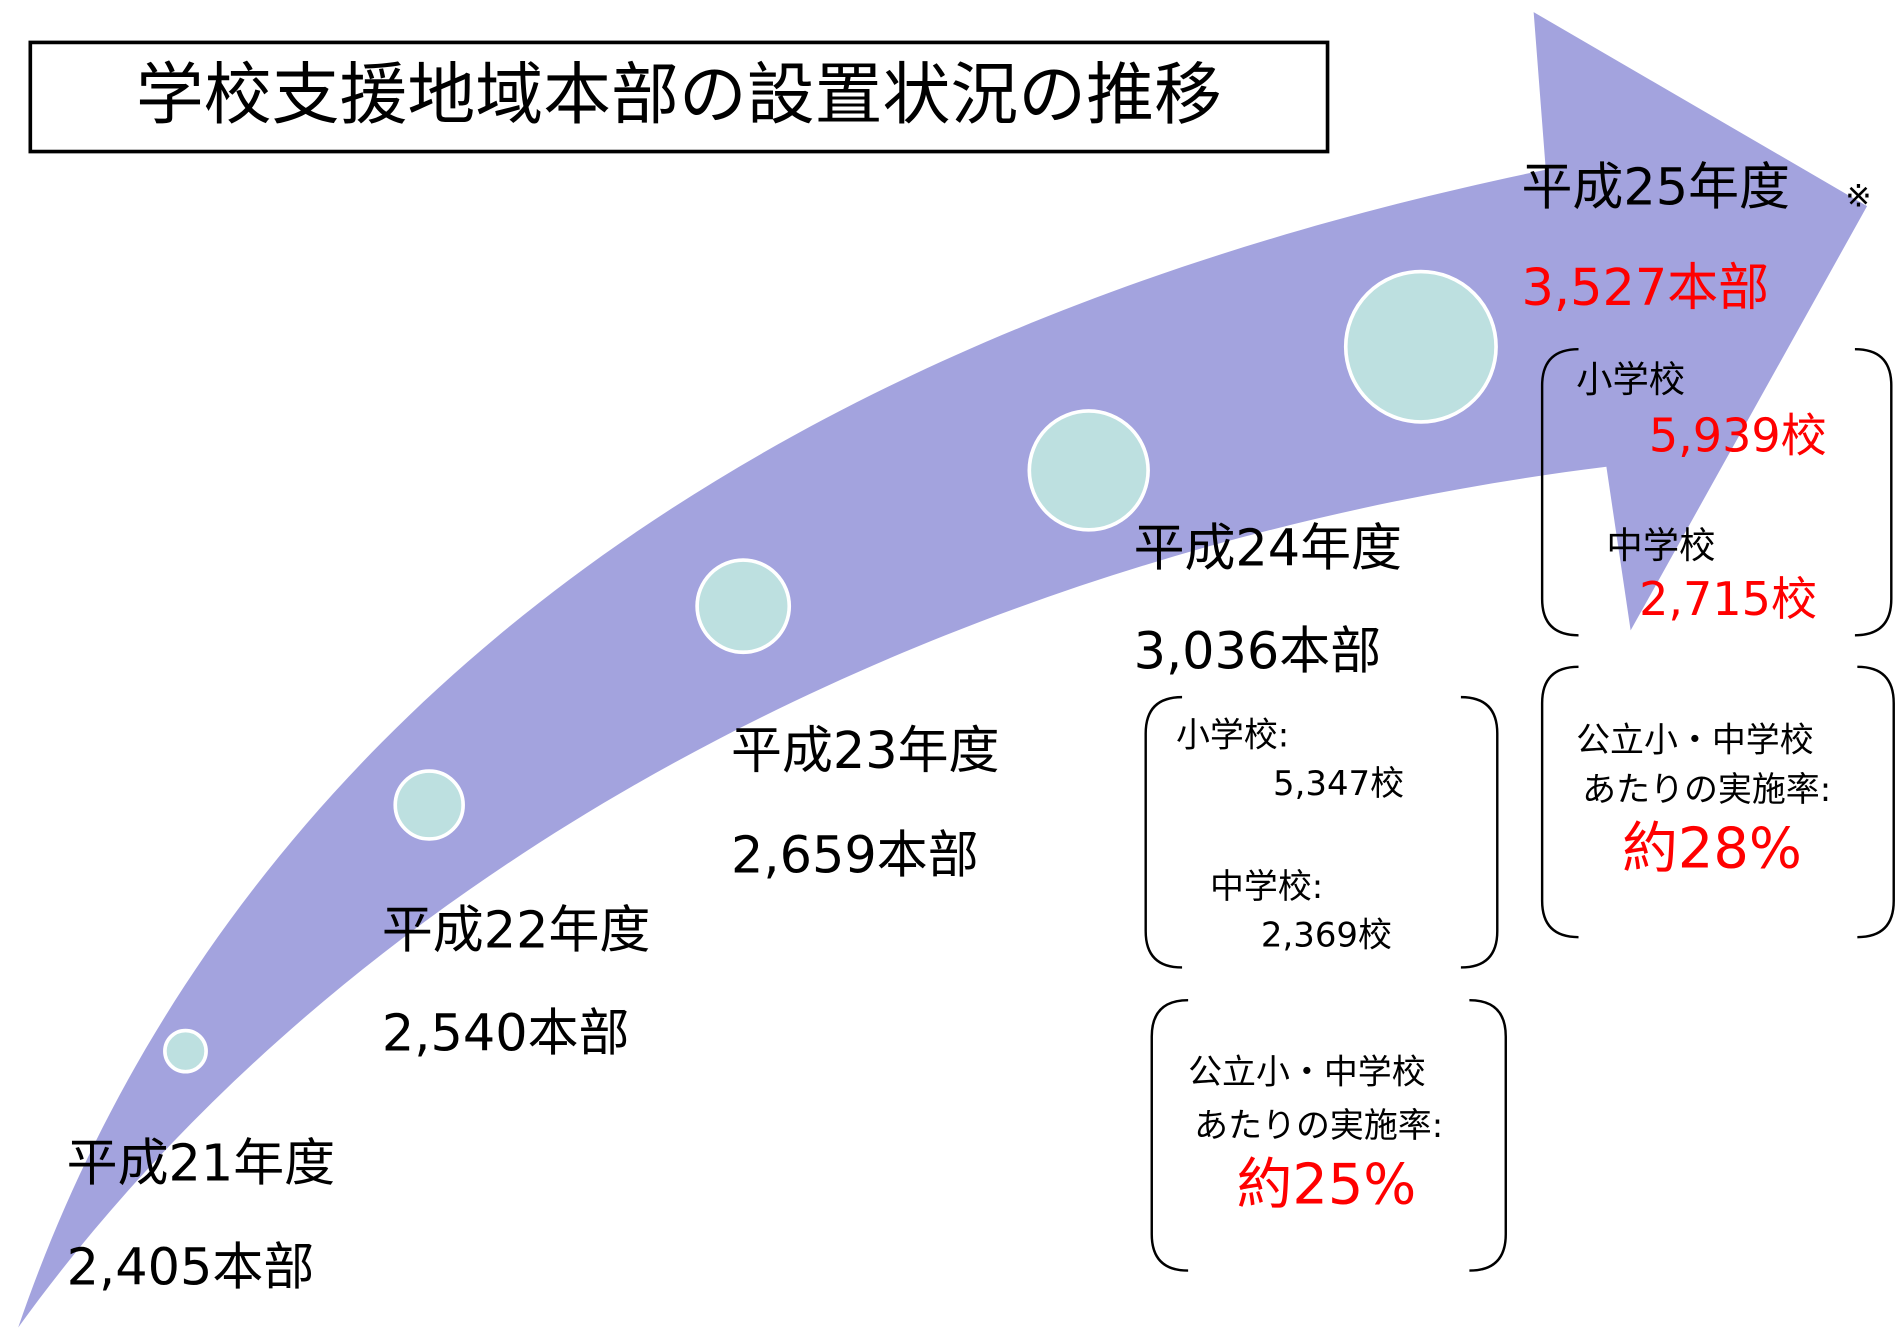 Image resolution: width=1901 pixels, height=1333 pixels. Describe the element at coordinates (1712, 848) in the screenshot. I see `rate: 約28%` at that location.